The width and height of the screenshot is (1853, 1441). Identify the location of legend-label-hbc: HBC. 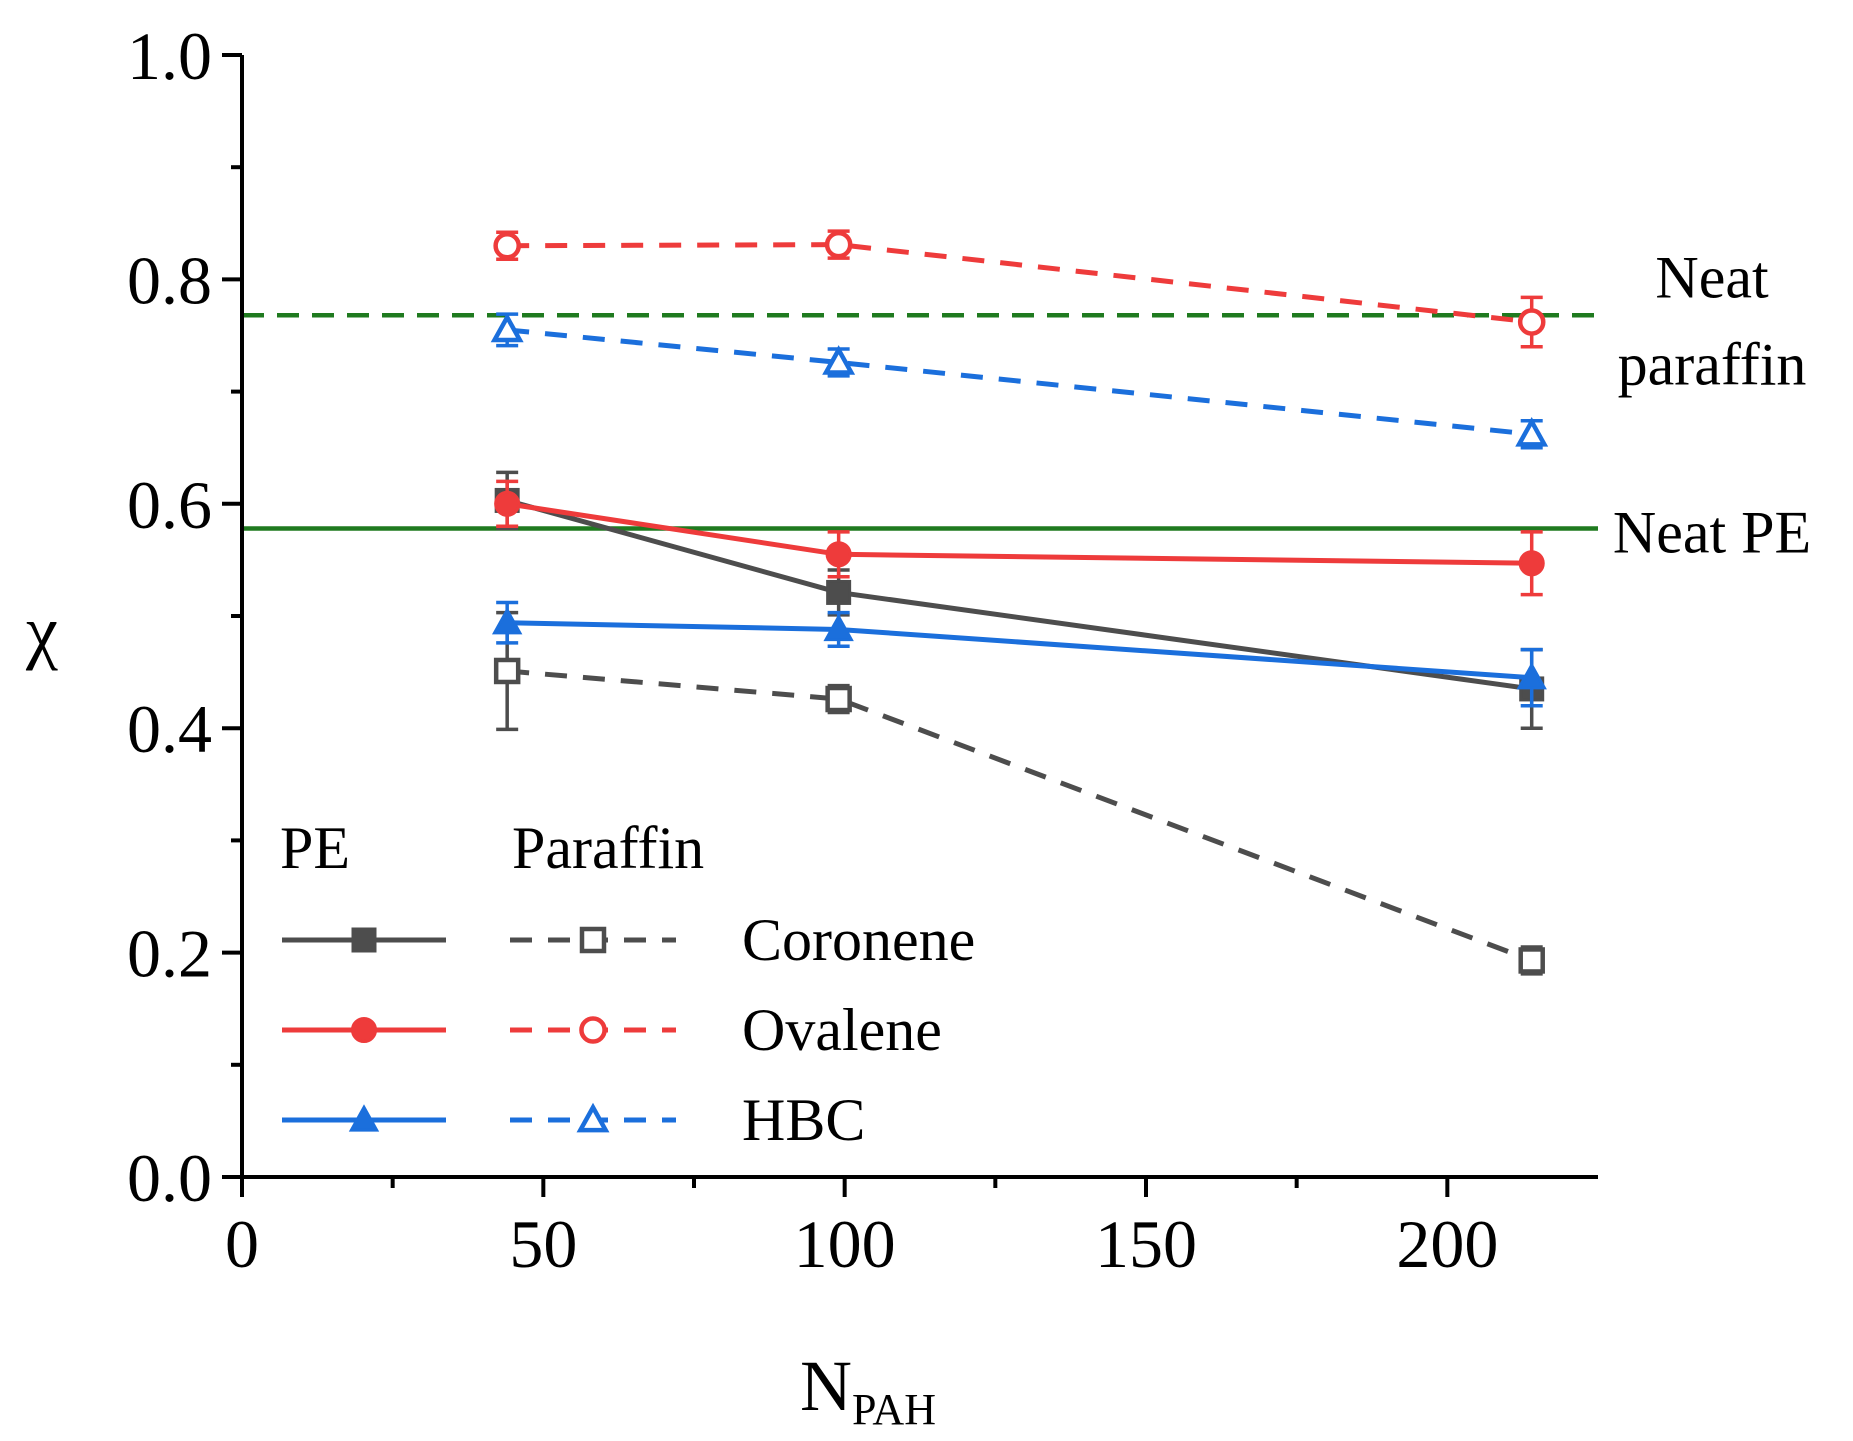
(803, 1120).